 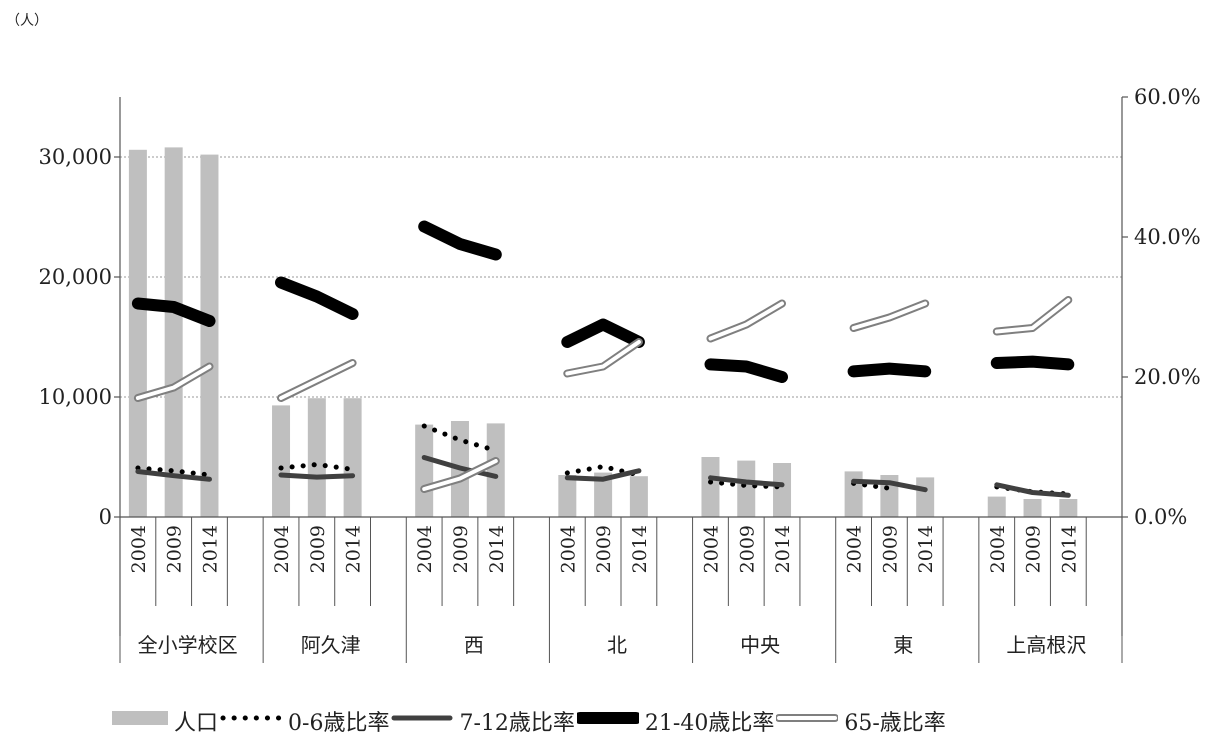 What do you see at coordinates (895, 723) in the screenshot?
I see `legend-label: 65-歳比率` at bounding box center [895, 723].